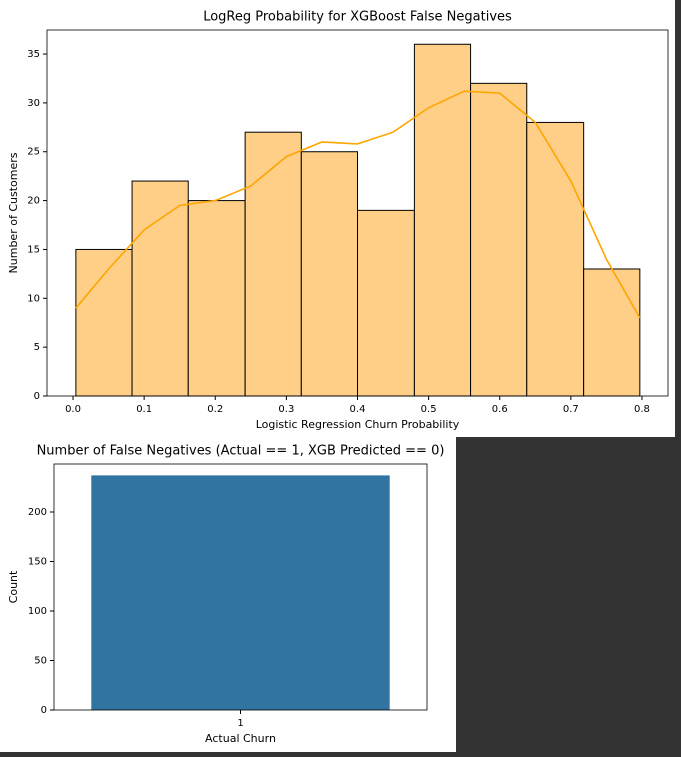 The width and height of the screenshot is (681, 757). What do you see at coordinates (240, 738) in the screenshot?
I see `x-axis-label: Actual Churn` at bounding box center [240, 738].